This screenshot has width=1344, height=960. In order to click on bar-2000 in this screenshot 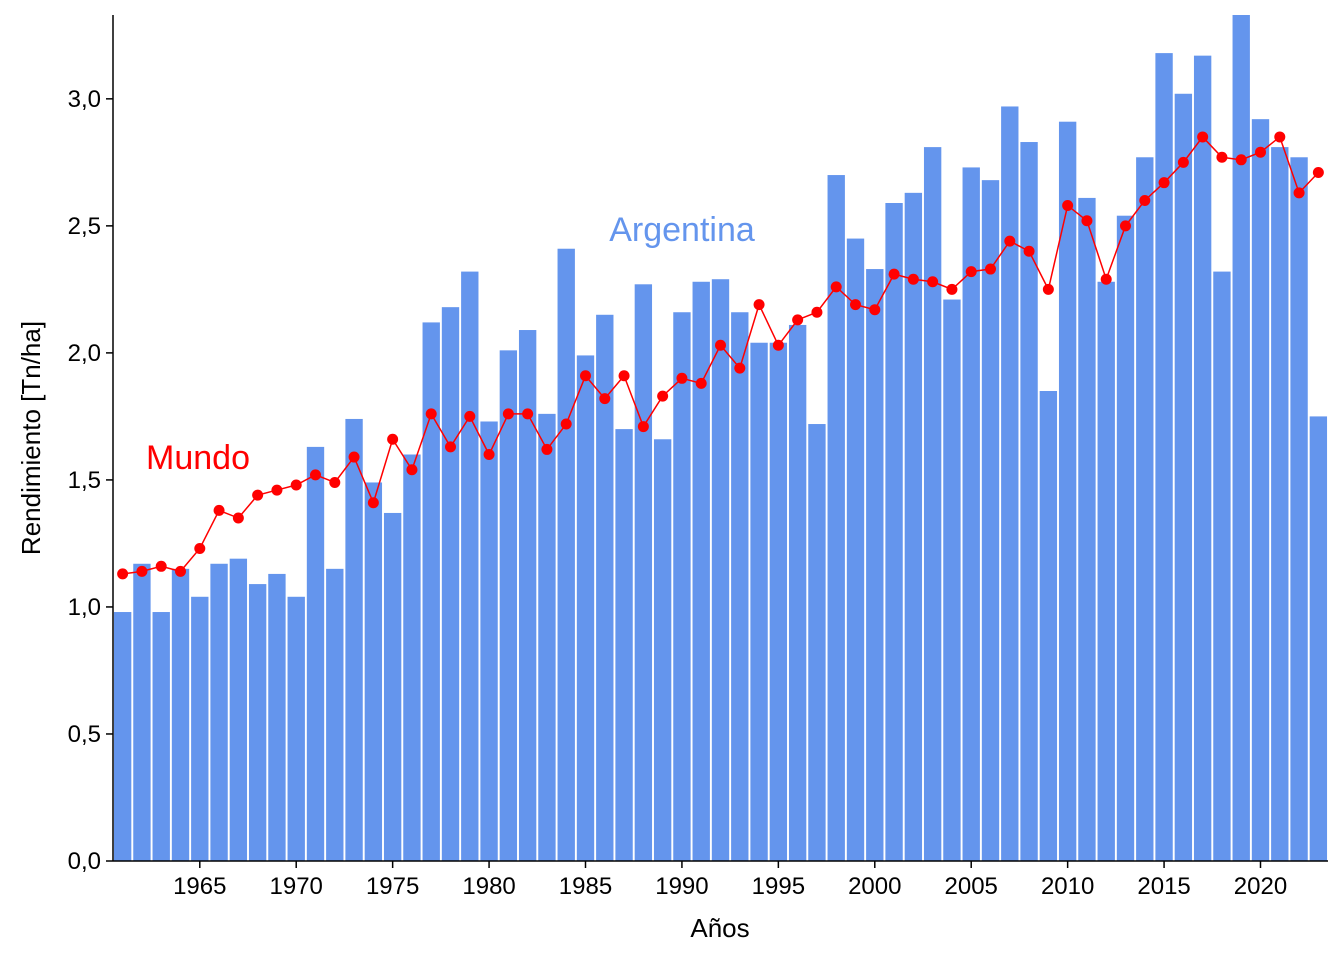, I will do `click(875, 565)`.